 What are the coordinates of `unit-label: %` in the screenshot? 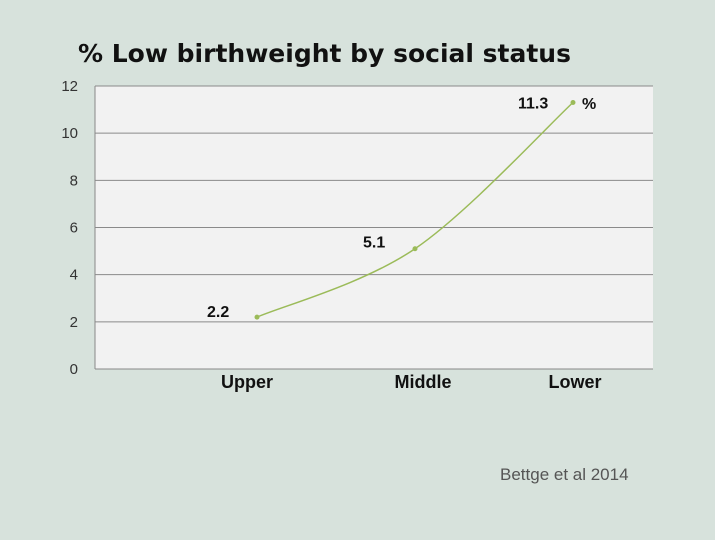 It's located at (589, 104).